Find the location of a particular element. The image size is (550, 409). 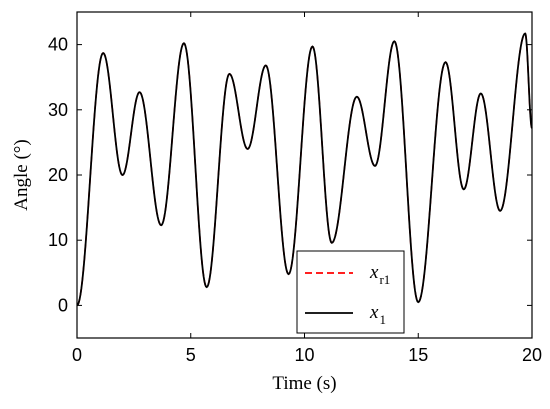

x-axis-label: Time (s) is located at coordinates (304, 383).